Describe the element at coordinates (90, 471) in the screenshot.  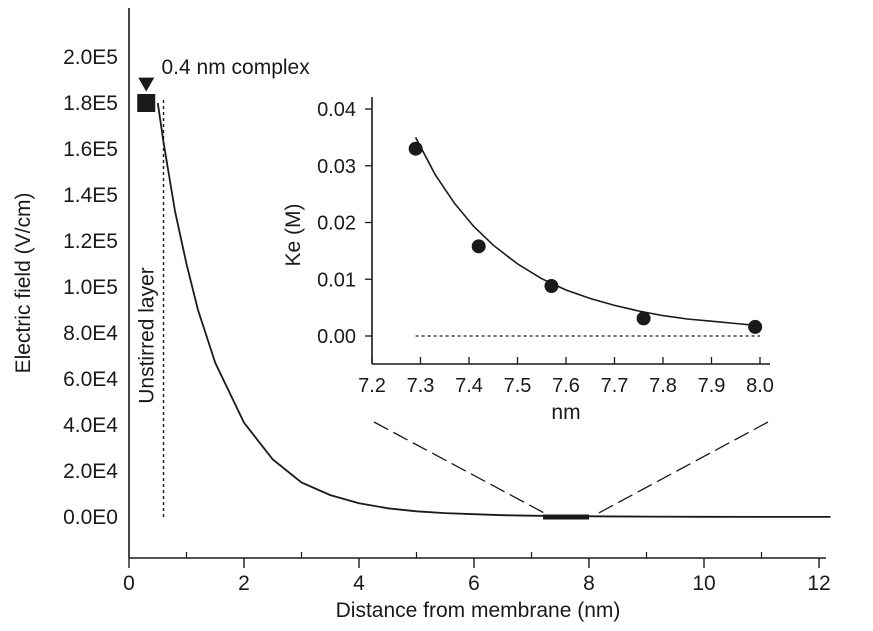
I see `main-y-tick-label: 2.0E4` at that location.